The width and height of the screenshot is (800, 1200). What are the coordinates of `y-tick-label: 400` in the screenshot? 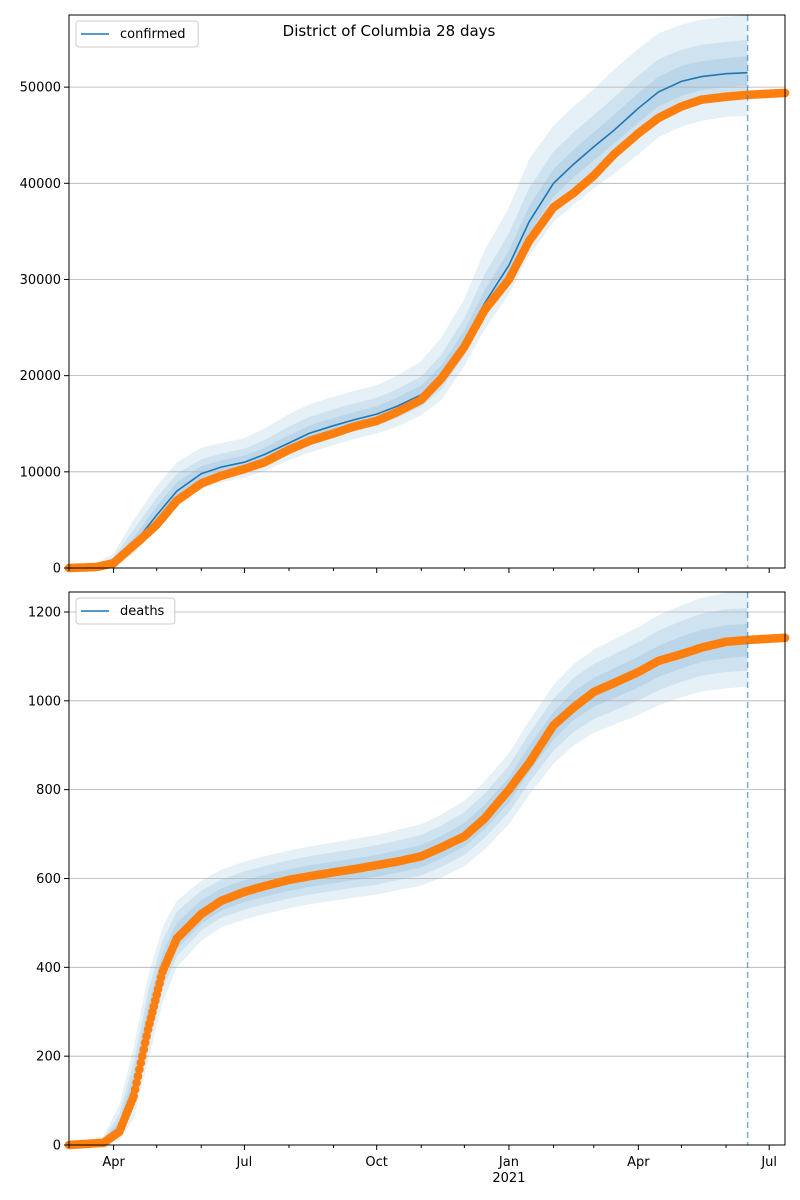 It's located at (48, 968).